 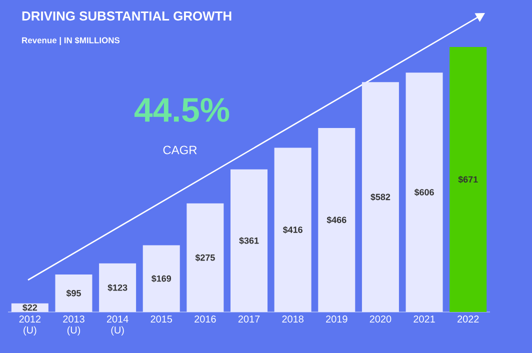 I want to click on x-tick-label: 2018, so click(x=293, y=319).